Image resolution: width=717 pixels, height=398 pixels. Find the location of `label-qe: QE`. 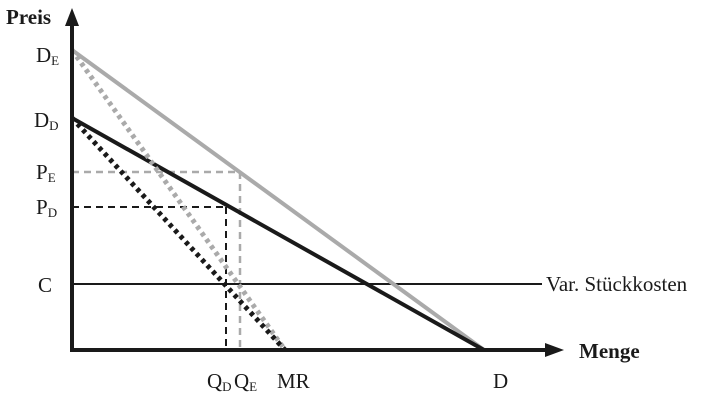

label-qe: QE is located at coordinates (245, 381).